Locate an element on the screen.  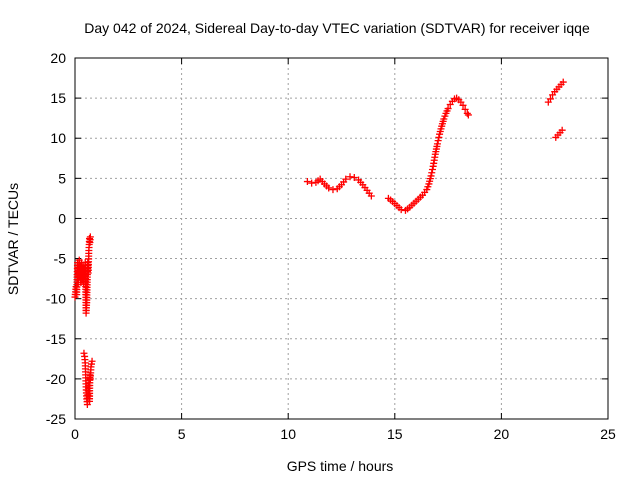
y-tick-label: 10 is located at coordinates (58, 138).